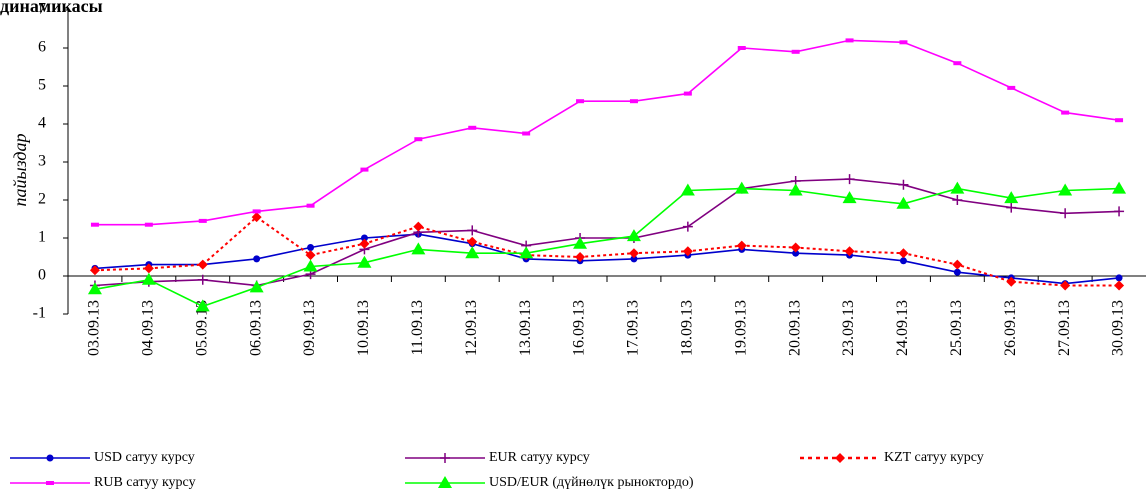 The width and height of the screenshot is (1148, 495). I want to click on x-tick-label: 12.09.13, so click(471, 328).